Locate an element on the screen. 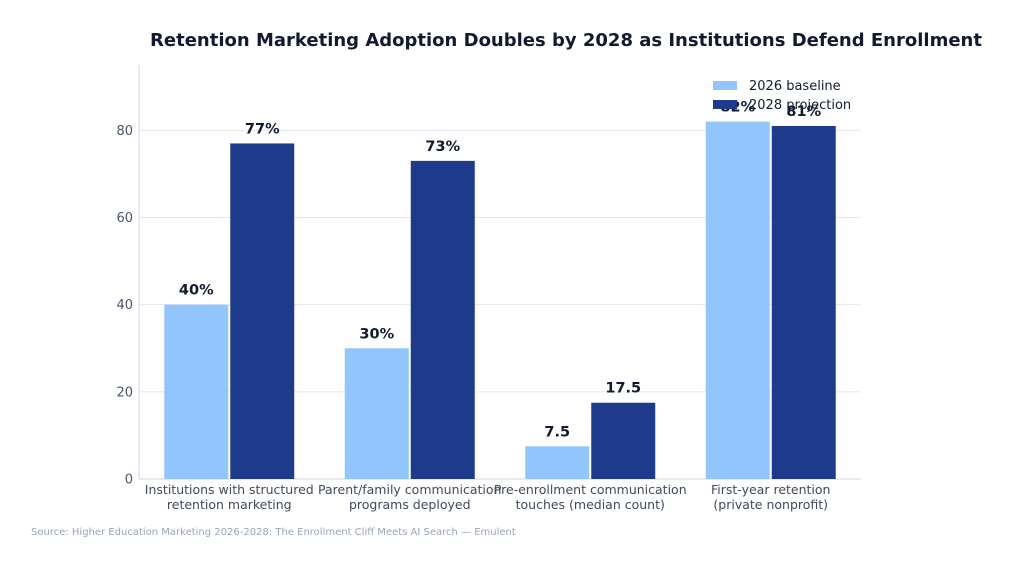  y-tick-label: 0 is located at coordinates (129, 480).